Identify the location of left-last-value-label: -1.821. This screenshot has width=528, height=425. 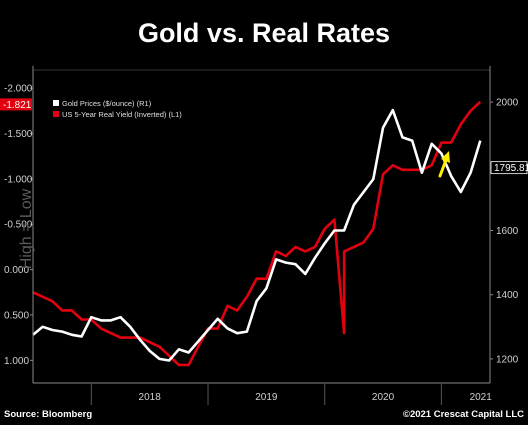
(17, 105).